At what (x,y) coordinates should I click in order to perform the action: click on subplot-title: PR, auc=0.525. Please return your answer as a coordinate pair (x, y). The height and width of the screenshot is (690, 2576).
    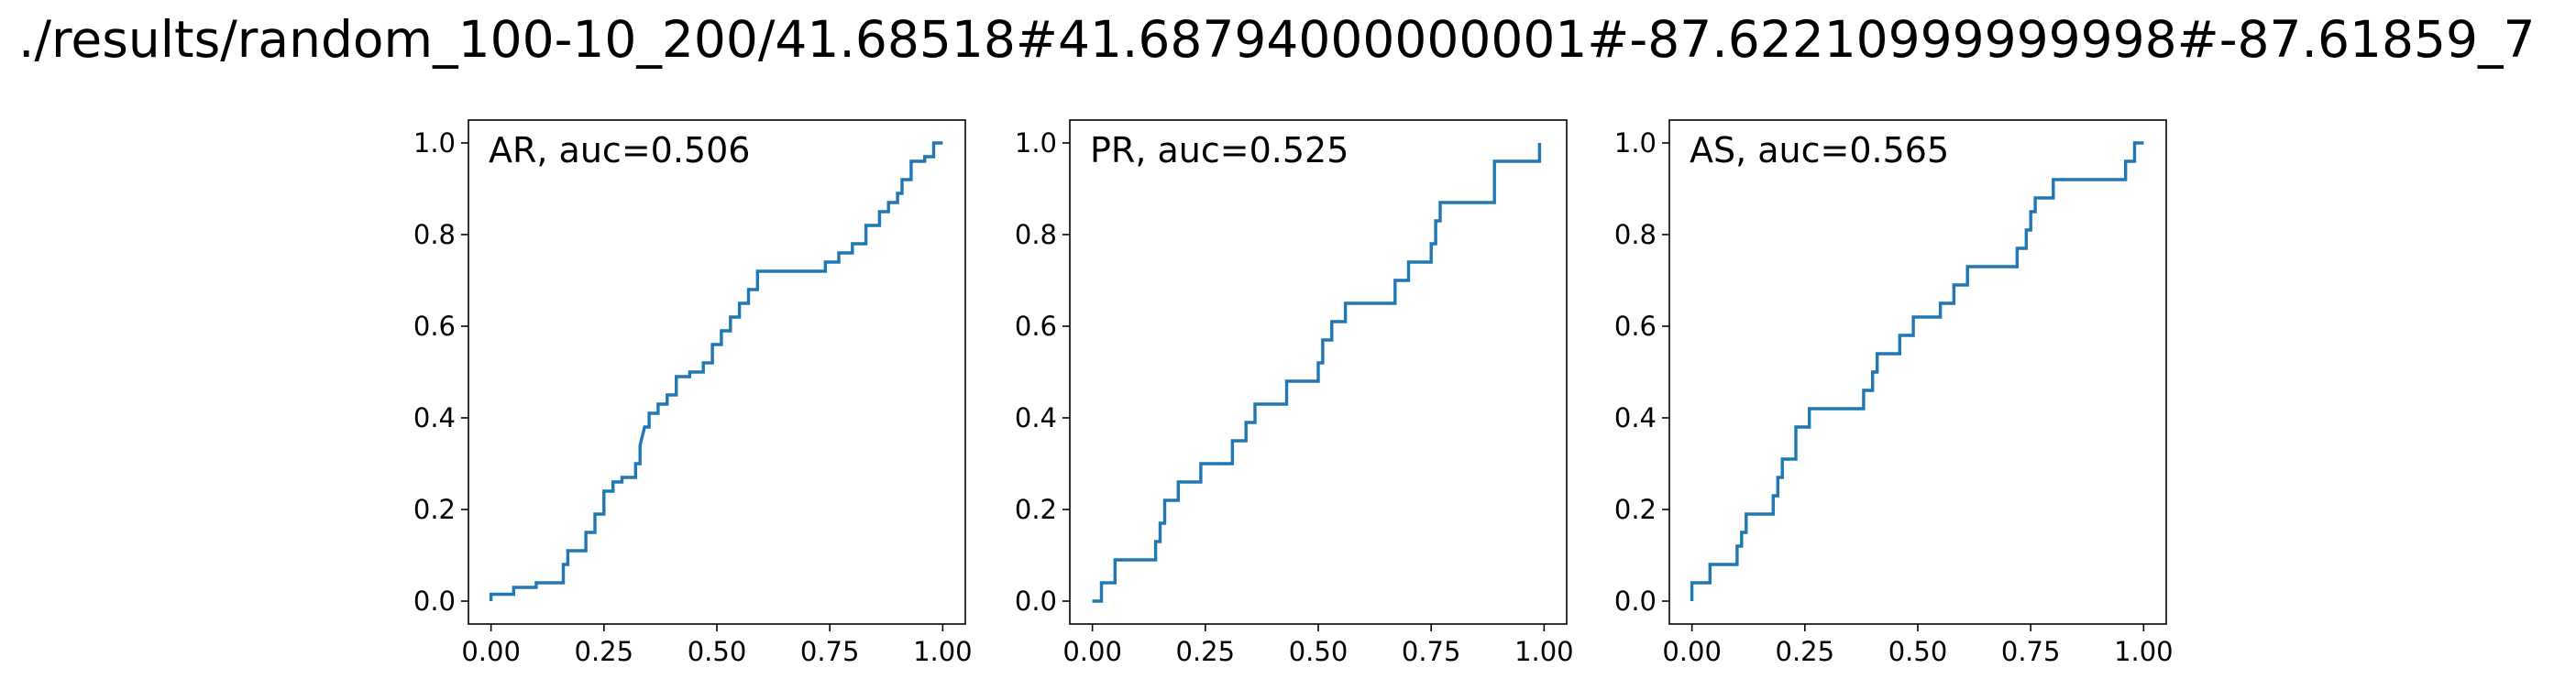
    Looking at the image, I should click on (1220, 150).